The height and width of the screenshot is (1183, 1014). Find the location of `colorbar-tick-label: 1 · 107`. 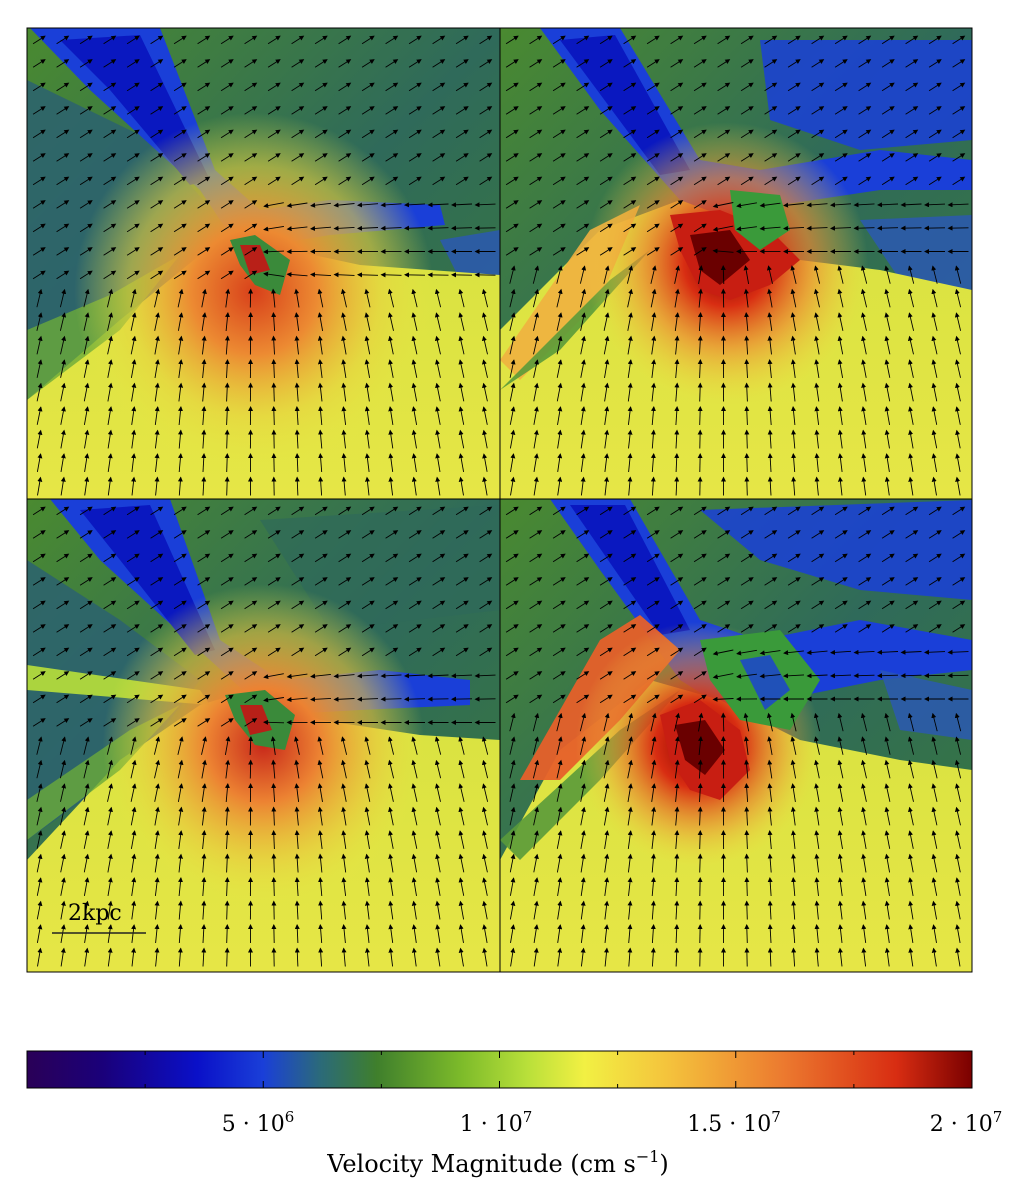

colorbar-tick-label: 1 · 107 is located at coordinates (496, 1122).